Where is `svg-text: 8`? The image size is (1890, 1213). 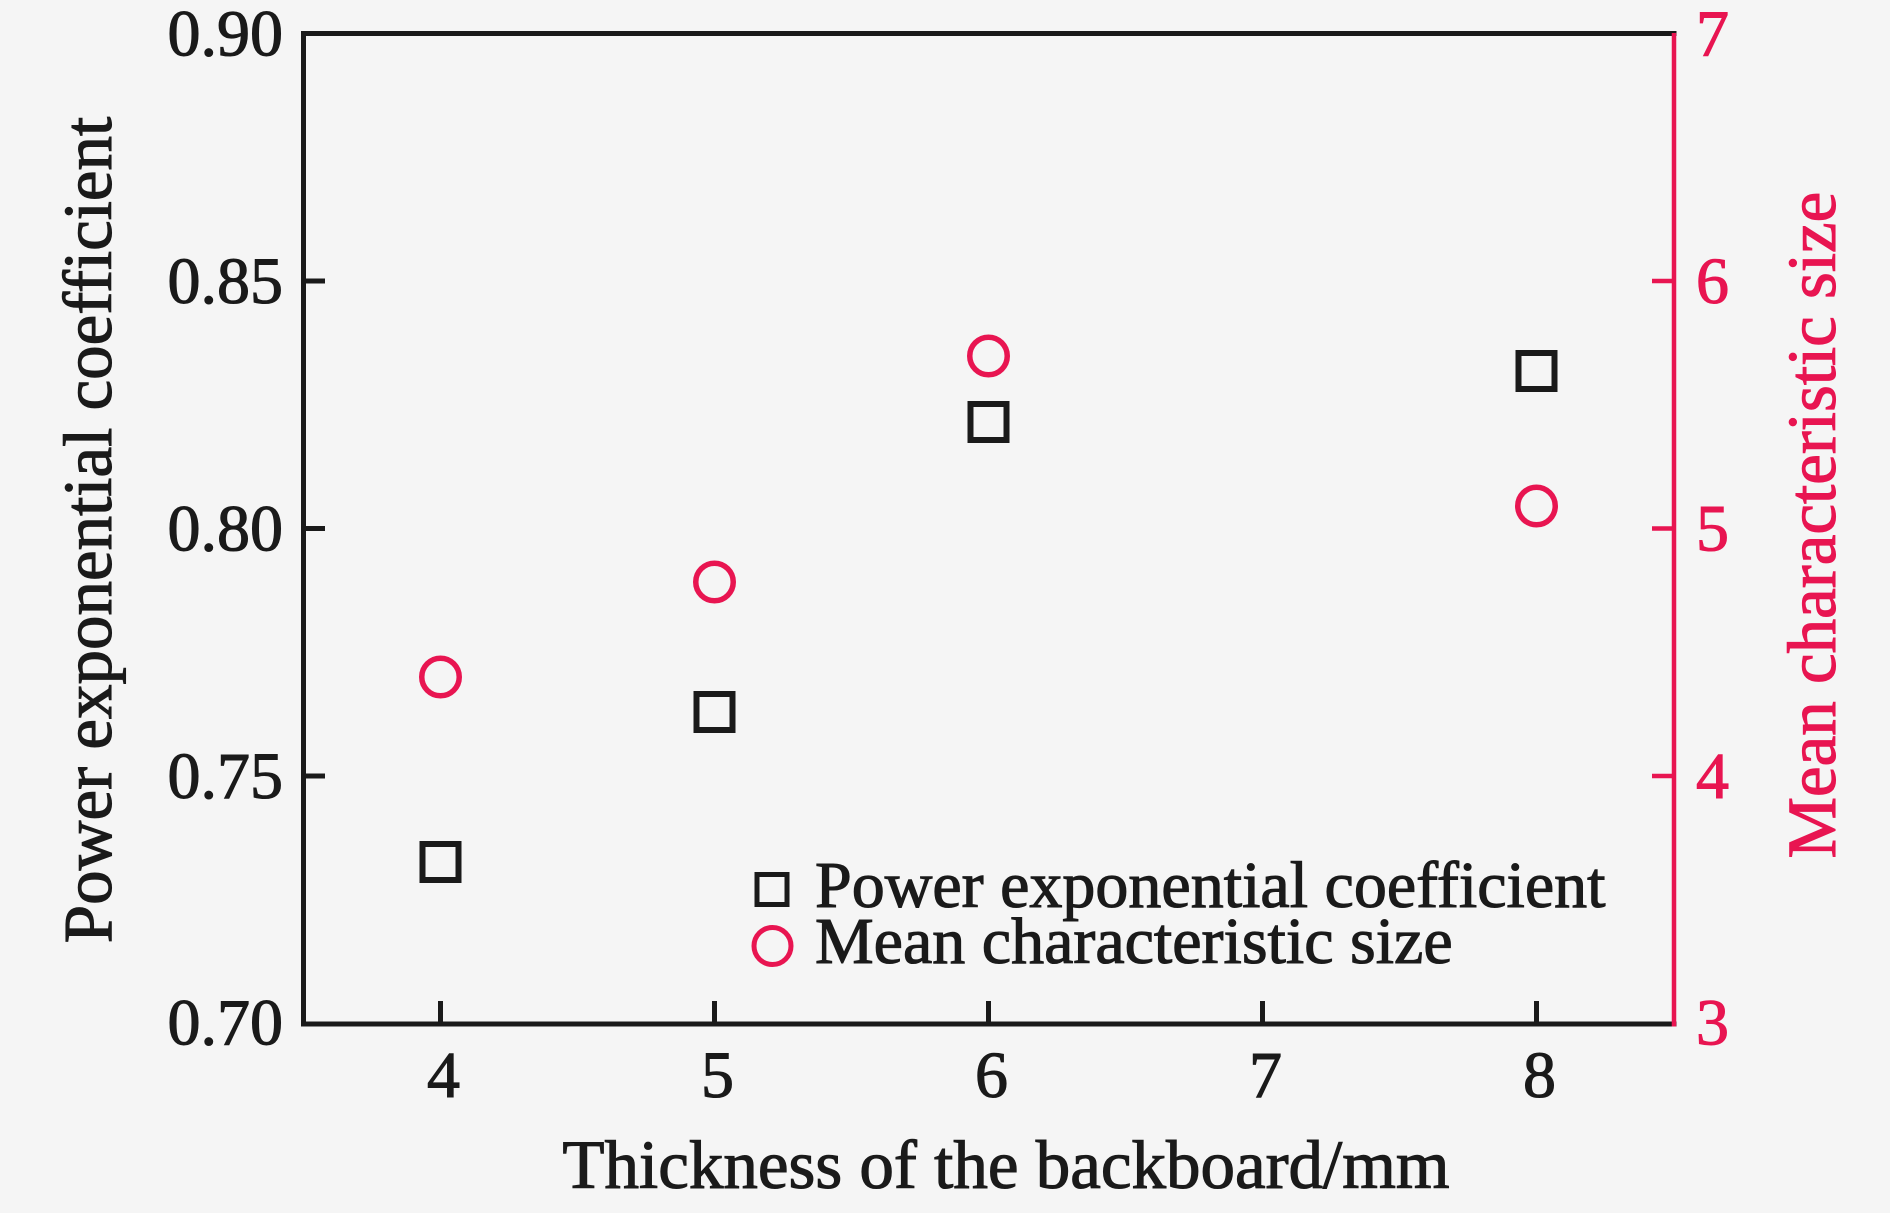
svg-text: 8 is located at coordinates (1539, 1075).